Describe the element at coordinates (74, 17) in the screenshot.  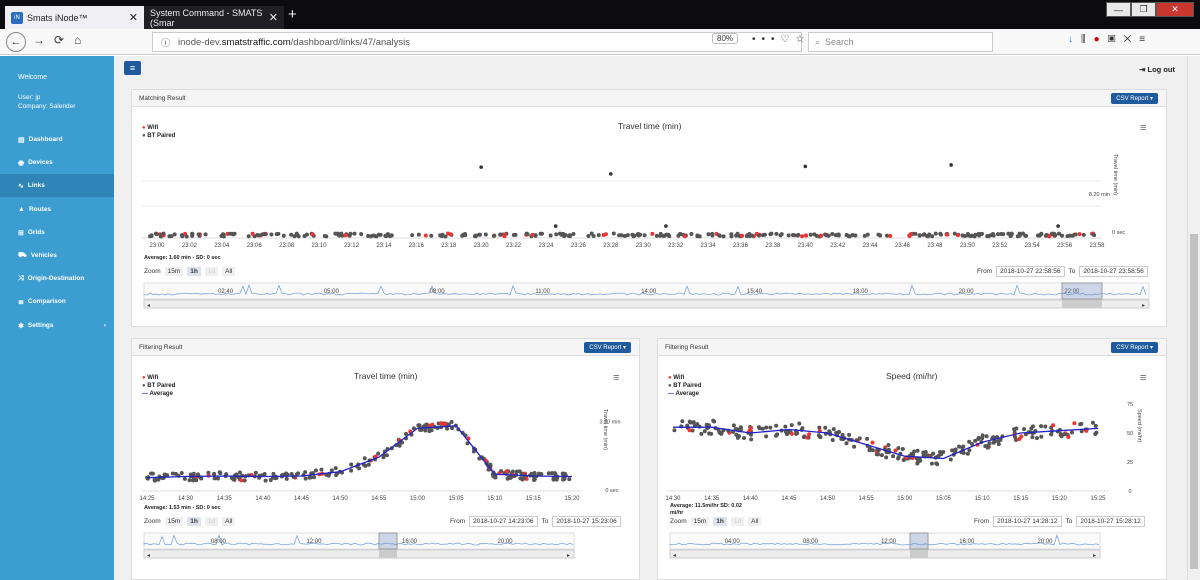
I see `tab-smats-inode: iN Smats iNode™ ✕` at that location.